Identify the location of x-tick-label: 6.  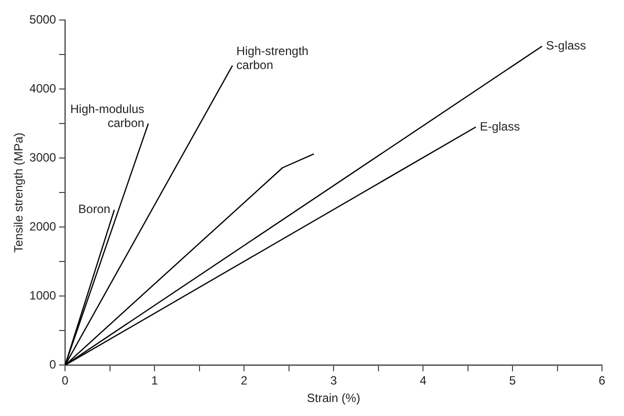
(602, 381).